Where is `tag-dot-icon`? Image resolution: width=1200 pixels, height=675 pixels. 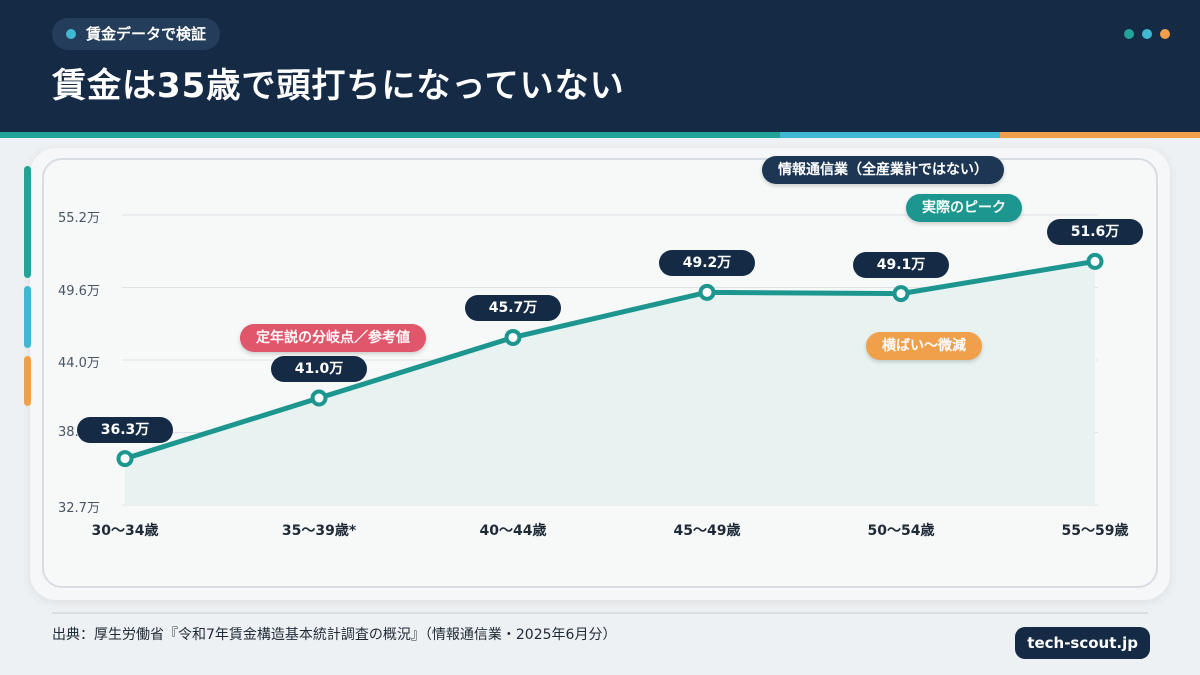
tag-dot-icon is located at coordinates (71, 34).